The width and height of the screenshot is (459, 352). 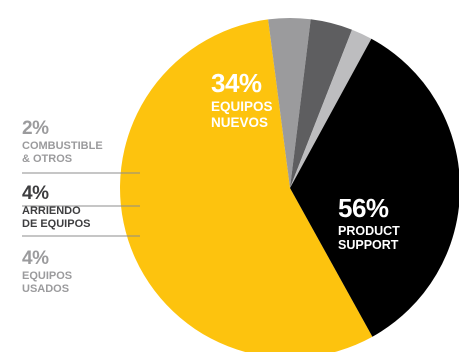 I want to click on arriendo-percent: 4%, so click(x=35, y=193).